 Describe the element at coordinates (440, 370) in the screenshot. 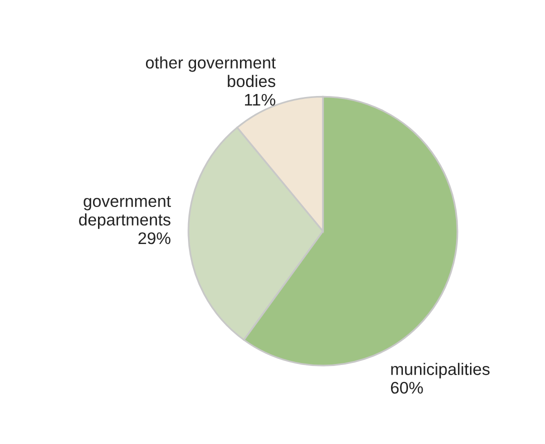

I see `slice-label: municipalities` at that location.